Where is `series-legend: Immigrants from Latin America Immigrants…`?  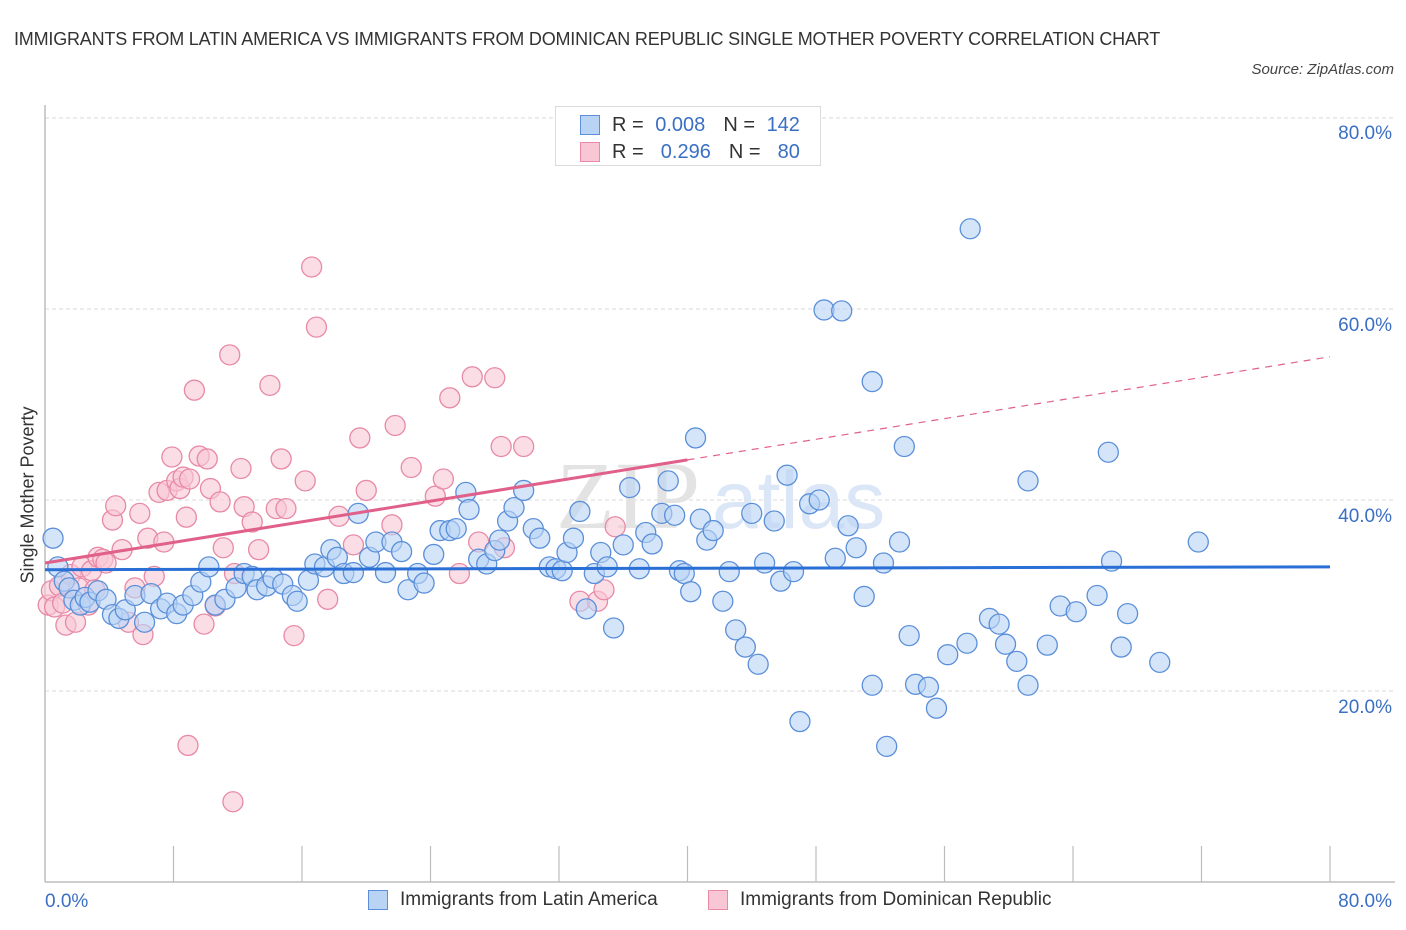 series-legend: Immigrants from Latin America Immigrants… is located at coordinates (703, 903).